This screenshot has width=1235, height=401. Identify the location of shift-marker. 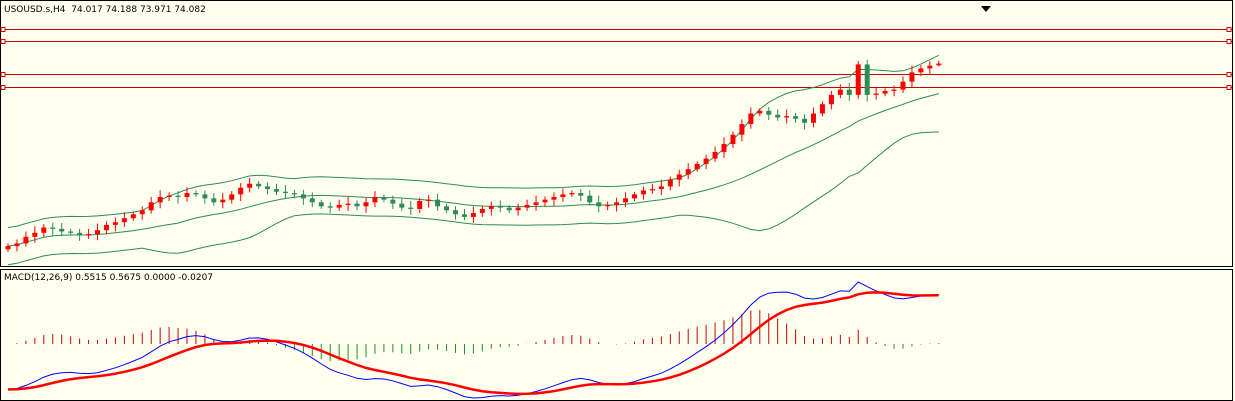
(986, 9).